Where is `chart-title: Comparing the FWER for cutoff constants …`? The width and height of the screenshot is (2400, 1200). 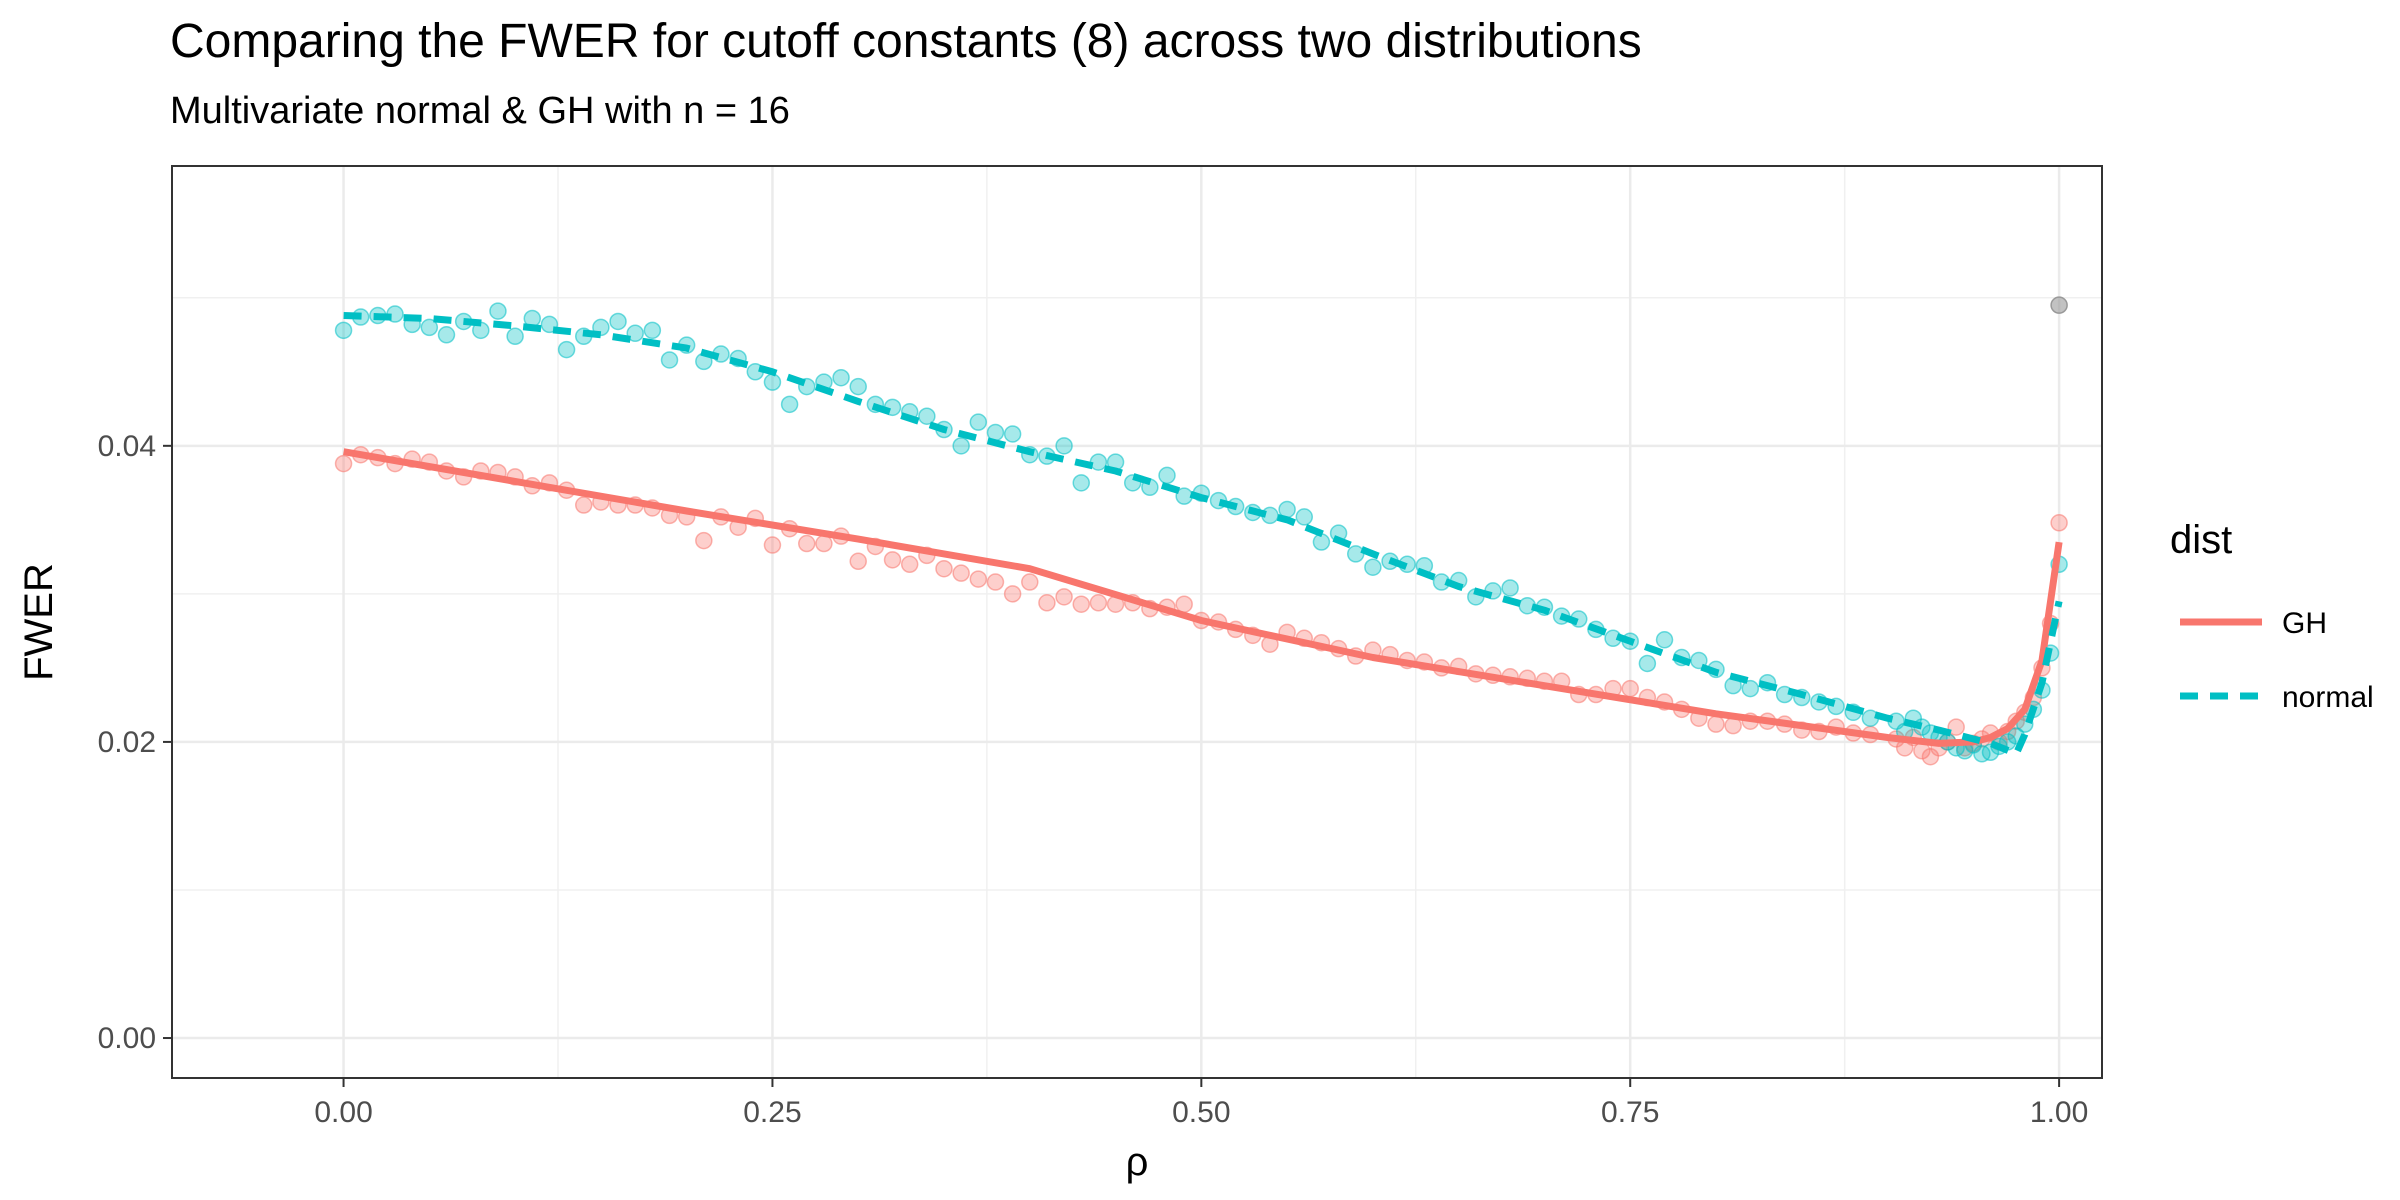 chart-title: Comparing the FWER for cutoff constants … is located at coordinates (906, 41).